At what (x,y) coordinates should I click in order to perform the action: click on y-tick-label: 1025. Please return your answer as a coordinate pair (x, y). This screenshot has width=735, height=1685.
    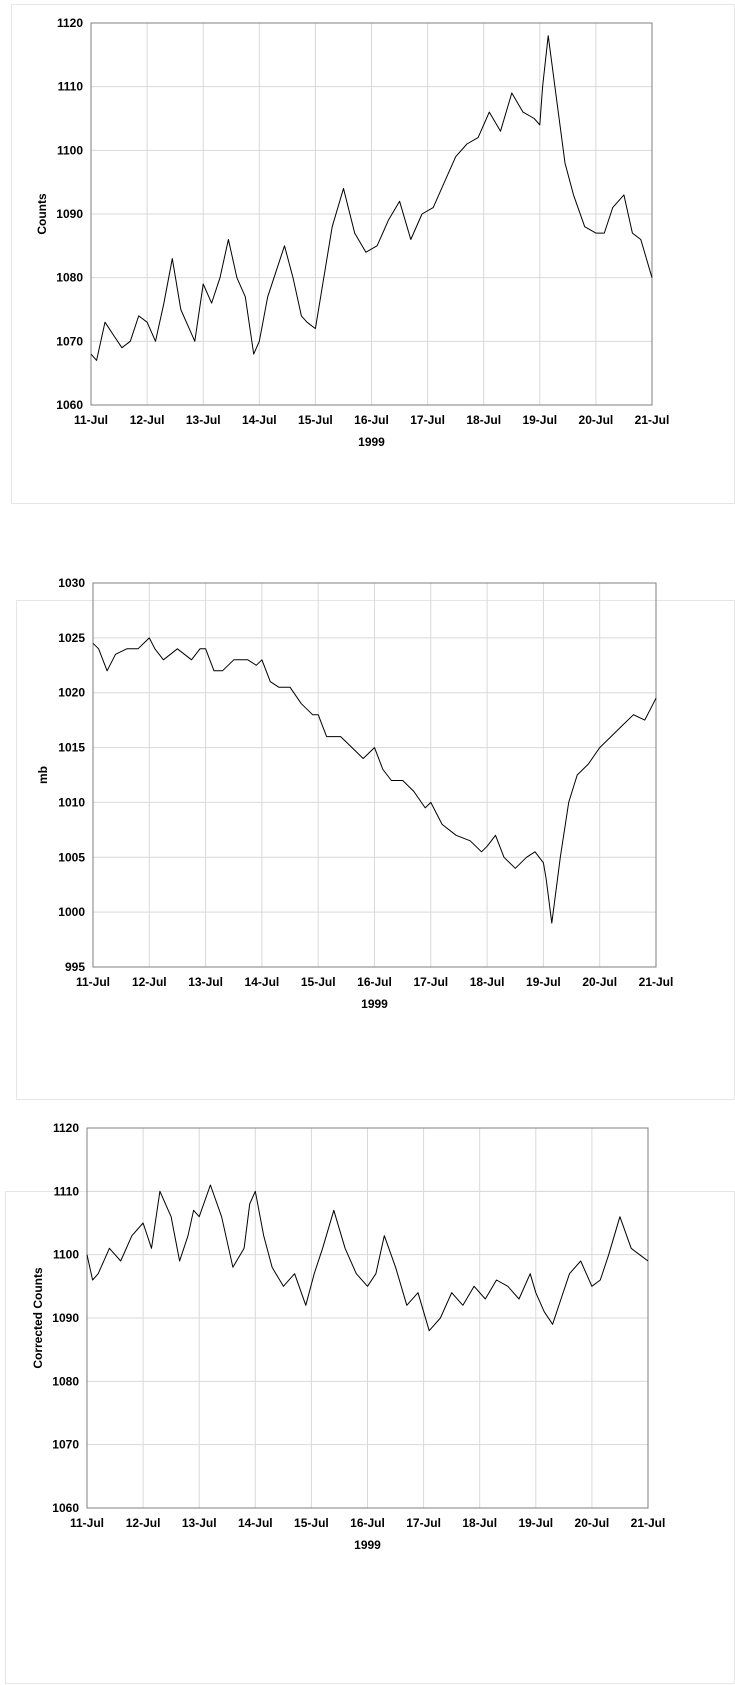
    Looking at the image, I should click on (71, 638).